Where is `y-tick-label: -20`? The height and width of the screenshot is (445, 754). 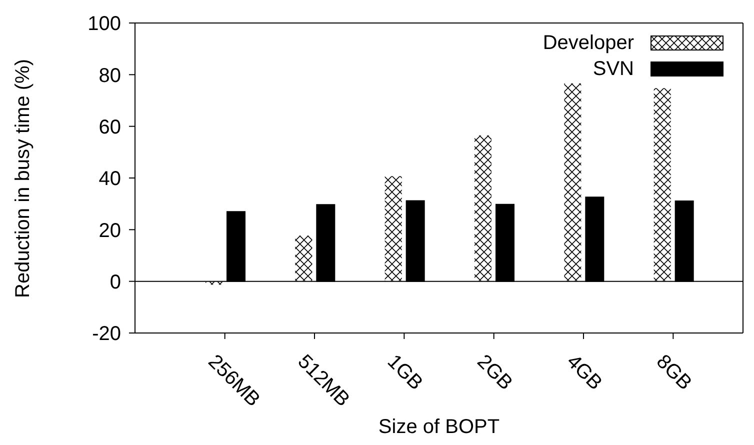
y-tick-label: -20 is located at coordinates (106, 334).